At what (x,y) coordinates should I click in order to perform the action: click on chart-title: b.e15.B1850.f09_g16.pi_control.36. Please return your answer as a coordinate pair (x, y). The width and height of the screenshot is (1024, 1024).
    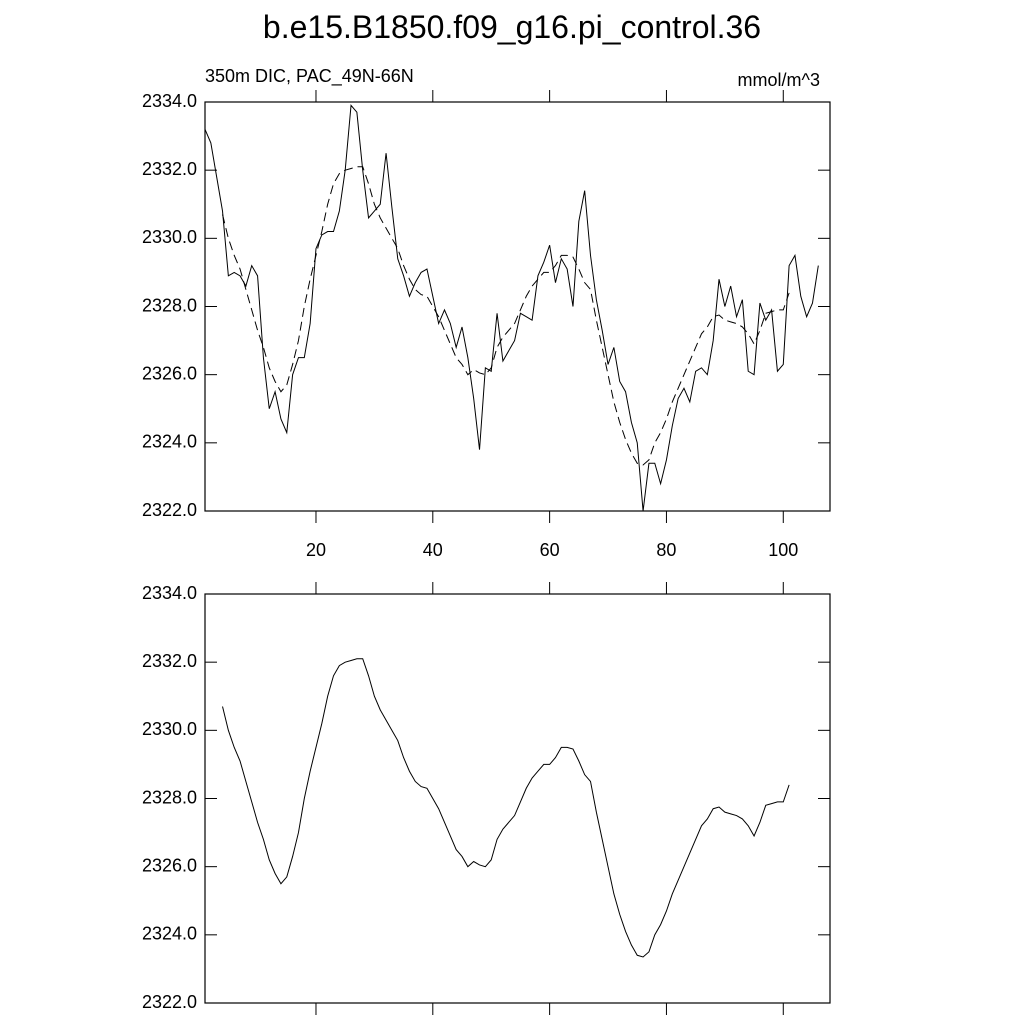
    Looking at the image, I should click on (512, 27).